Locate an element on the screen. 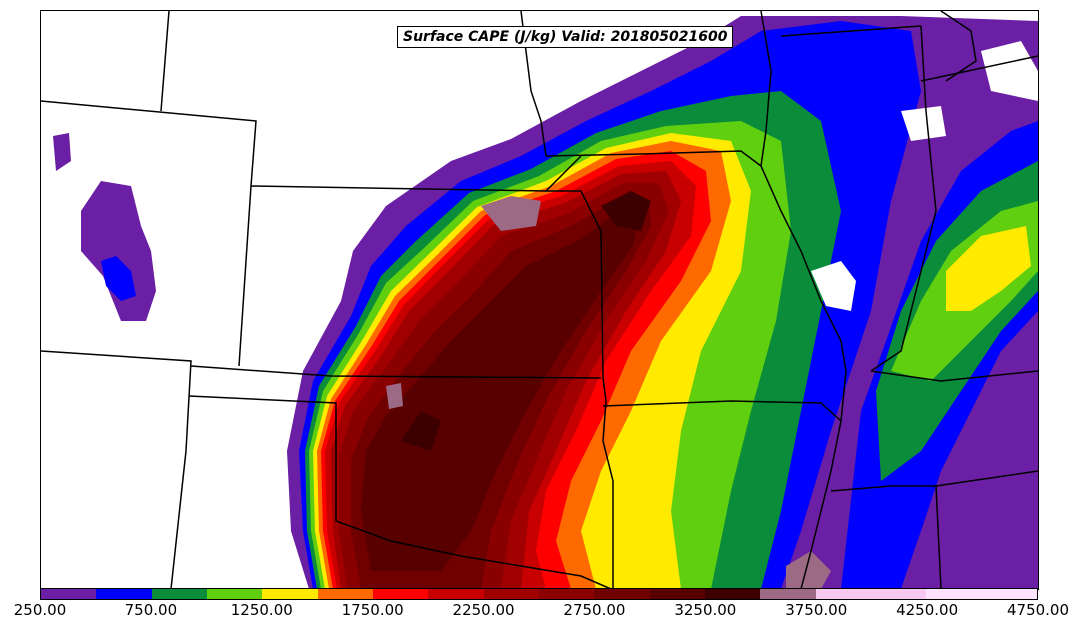 The image size is (1081, 633). colorbar-tick-label: 750.00 is located at coordinates (151, 610).